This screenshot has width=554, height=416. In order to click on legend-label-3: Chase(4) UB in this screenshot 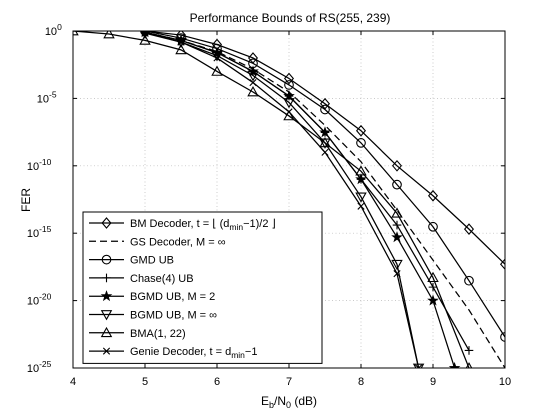, I will do `click(162, 279)`.